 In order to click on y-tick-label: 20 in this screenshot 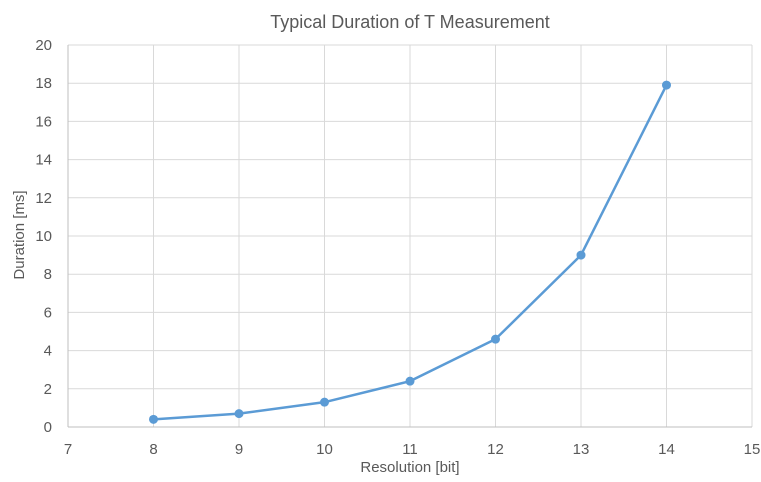, I will do `click(43, 45)`.